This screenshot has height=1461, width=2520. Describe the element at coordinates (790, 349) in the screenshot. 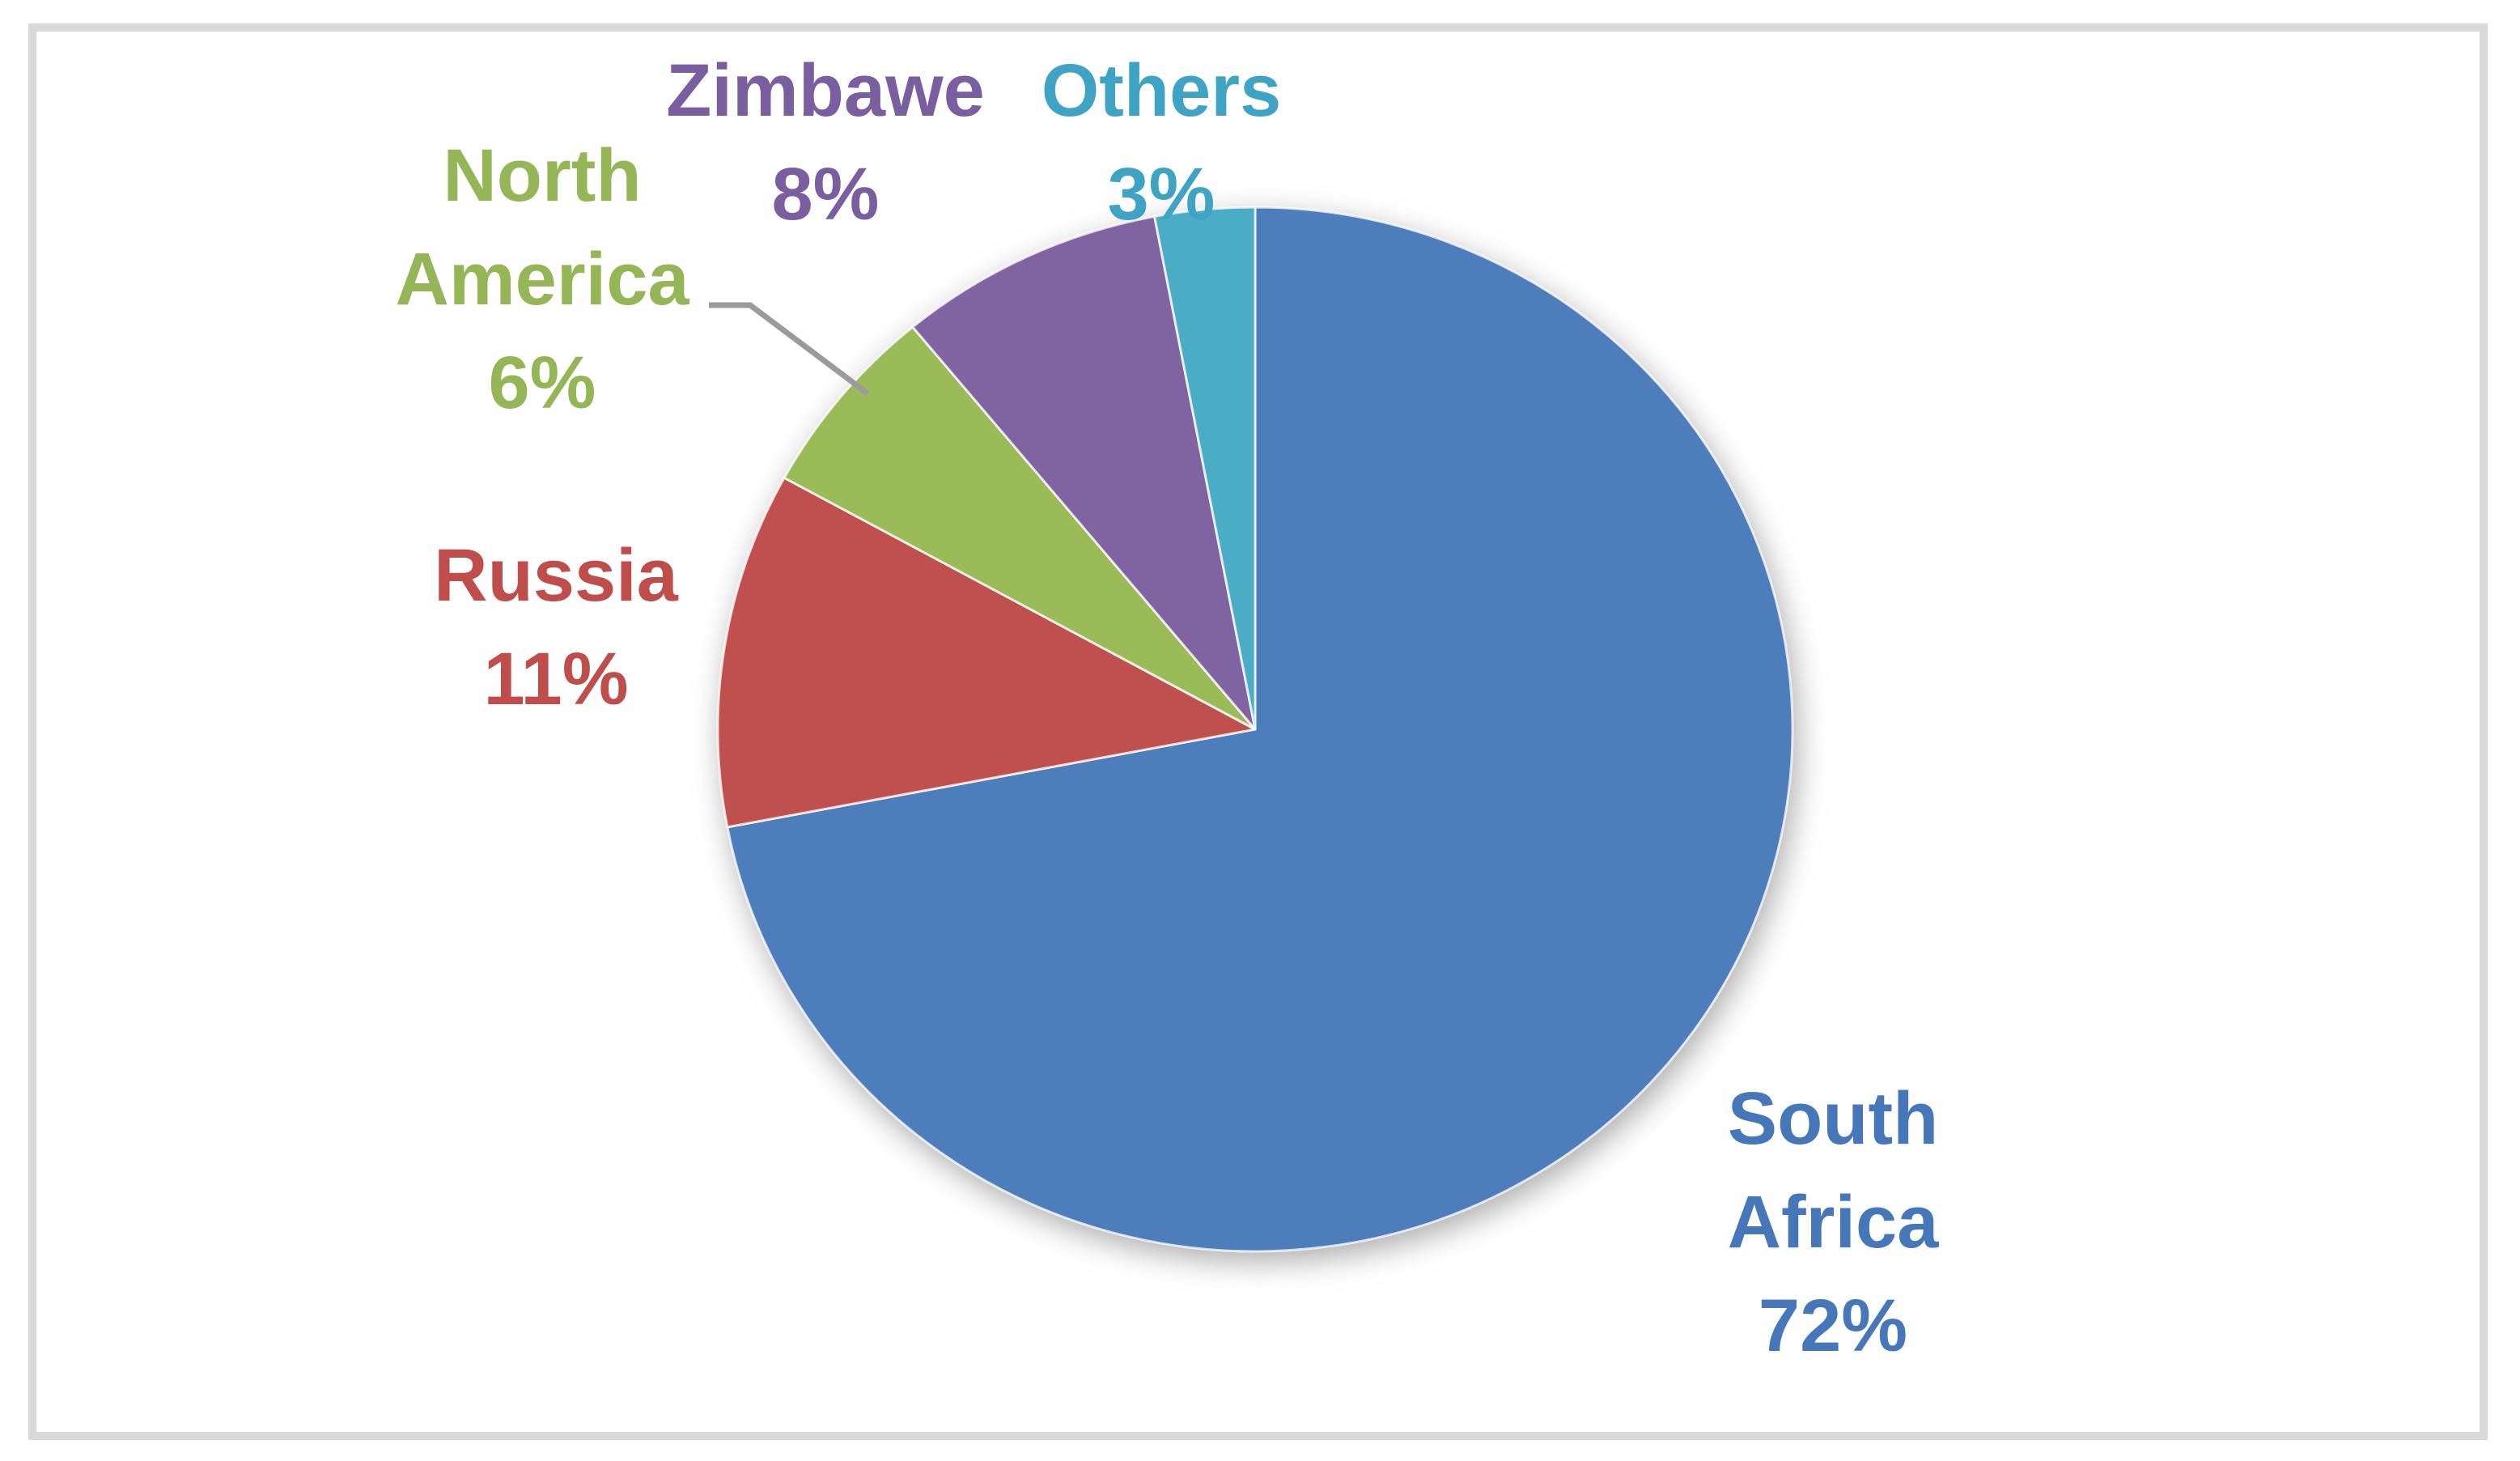

I see `north-america-leader-line` at that location.